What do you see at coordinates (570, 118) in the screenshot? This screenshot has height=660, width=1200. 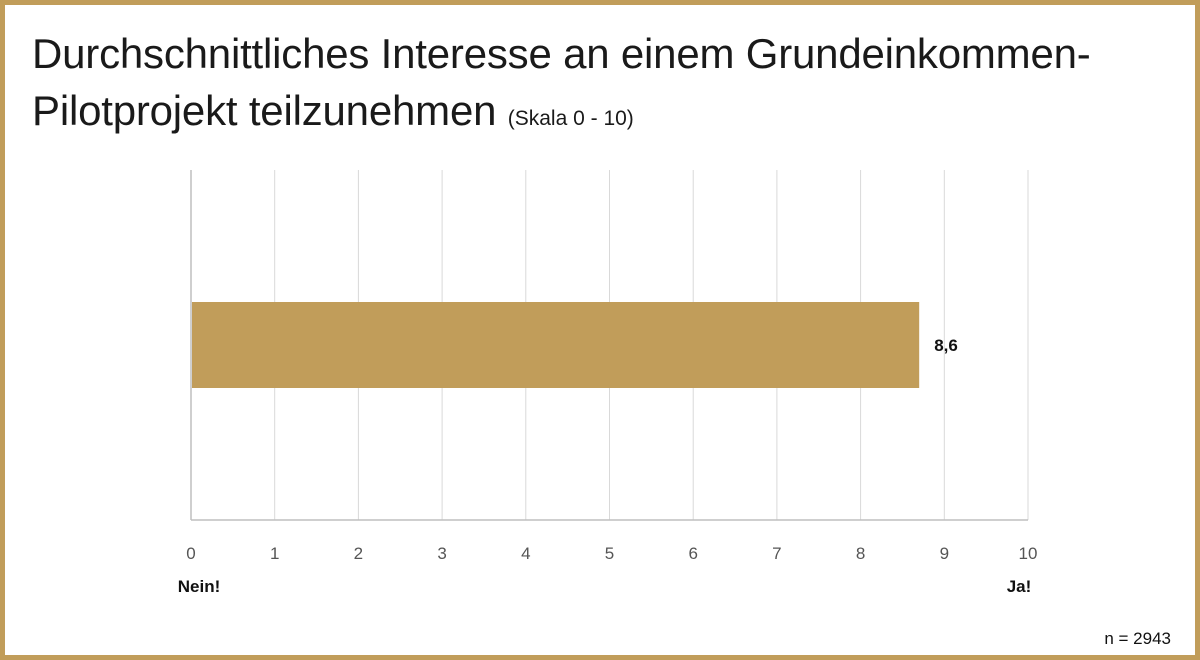 I see `chart-subtitle: (Skala 0 - 10)` at bounding box center [570, 118].